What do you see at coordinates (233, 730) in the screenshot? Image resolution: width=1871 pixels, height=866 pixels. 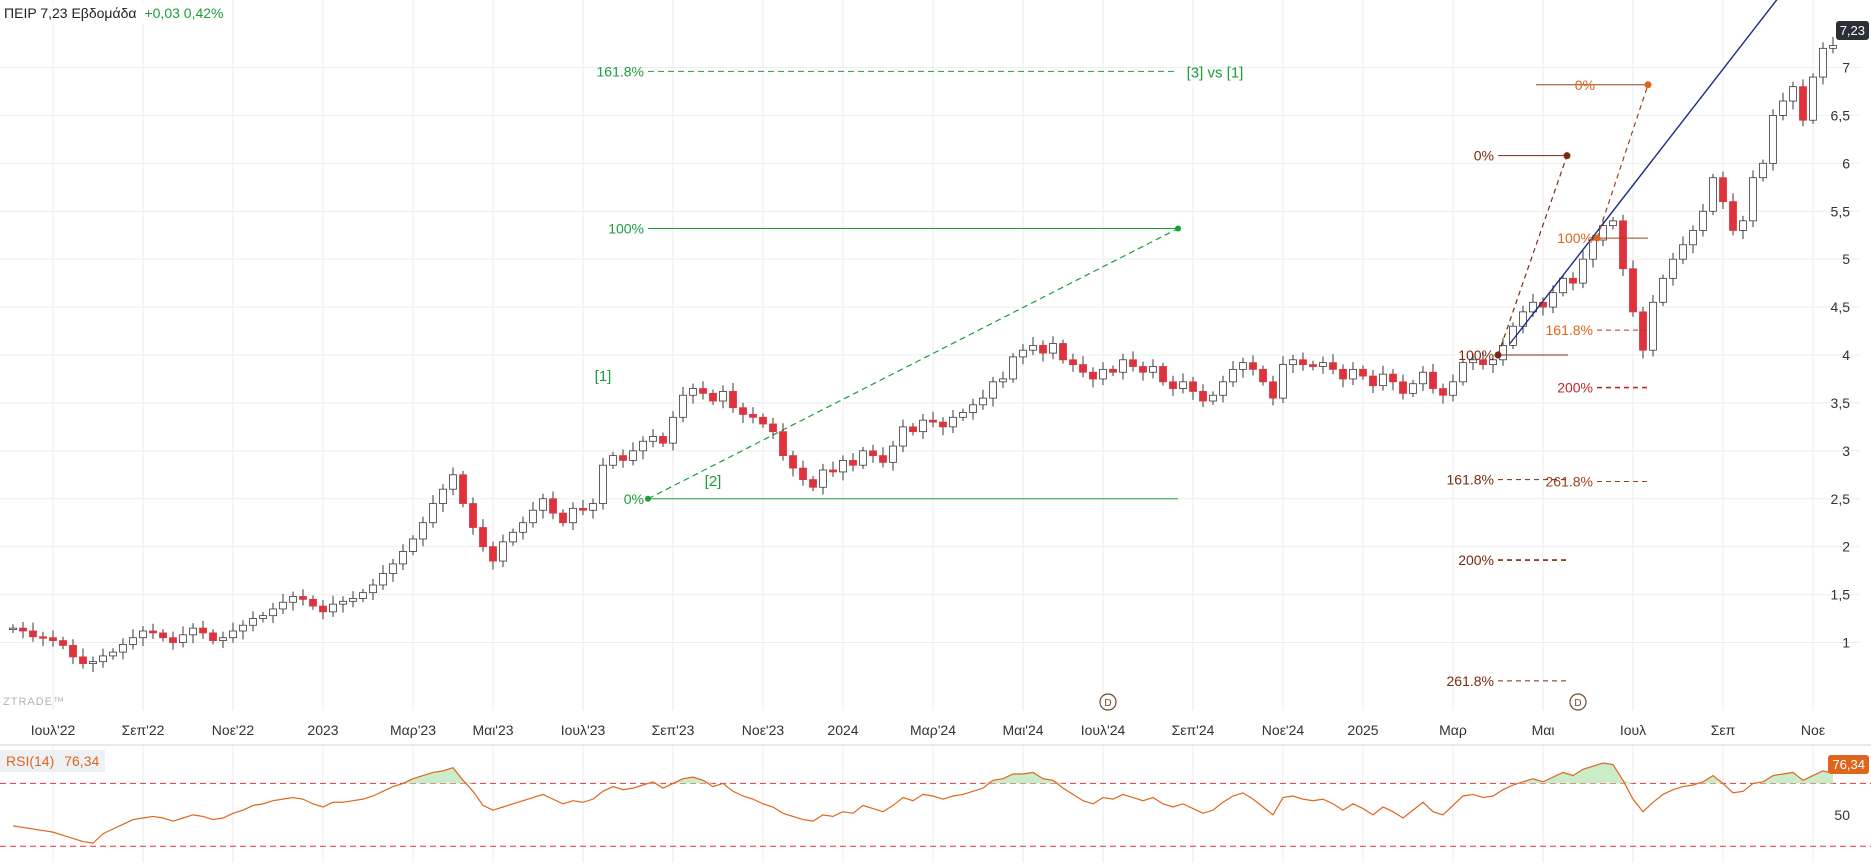 I see `x-tick-label: Νοε'22` at bounding box center [233, 730].